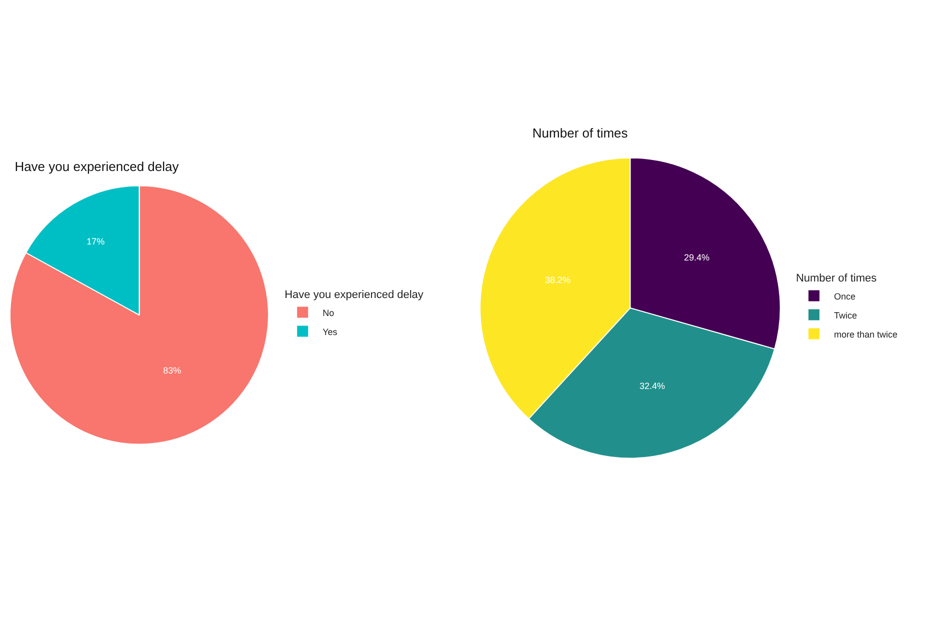 This screenshot has height=624, width=939. I want to click on legend-label: Yes, so click(330, 331).